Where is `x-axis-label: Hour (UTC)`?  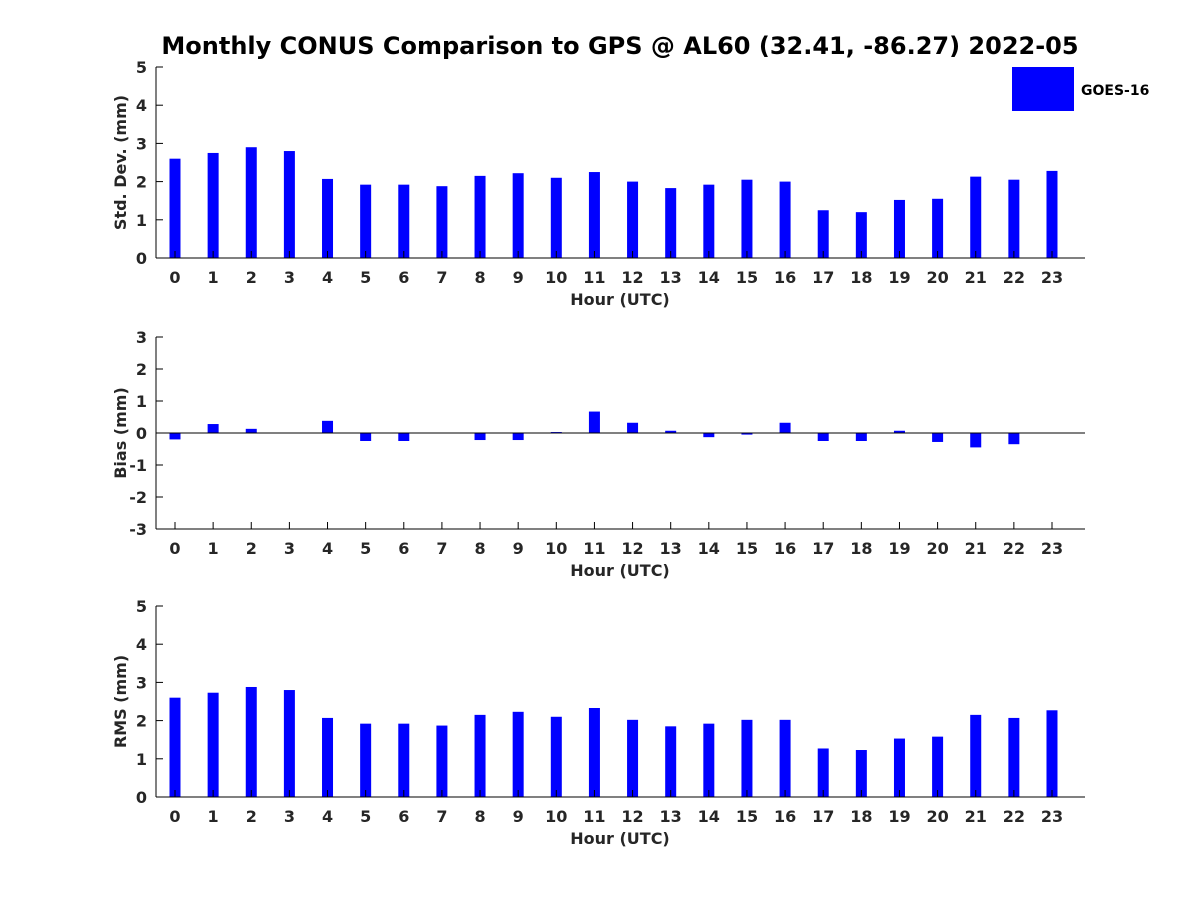 x-axis-label: Hour (UTC) is located at coordinates (620, 838).